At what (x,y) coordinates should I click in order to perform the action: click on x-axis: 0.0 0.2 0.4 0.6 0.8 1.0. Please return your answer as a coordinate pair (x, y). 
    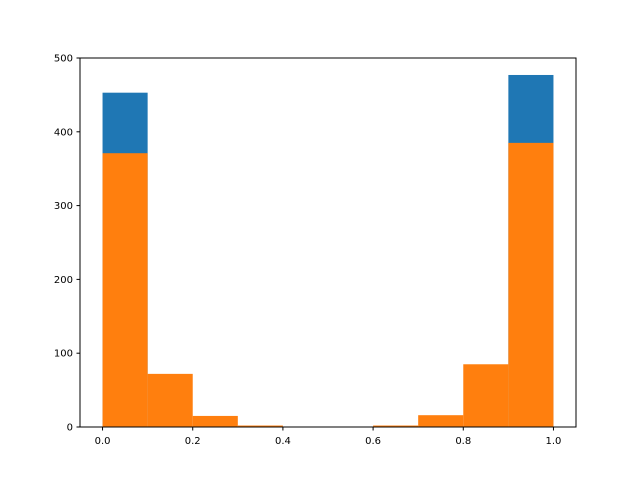
    Looking at the image, I should click on (328, 437).